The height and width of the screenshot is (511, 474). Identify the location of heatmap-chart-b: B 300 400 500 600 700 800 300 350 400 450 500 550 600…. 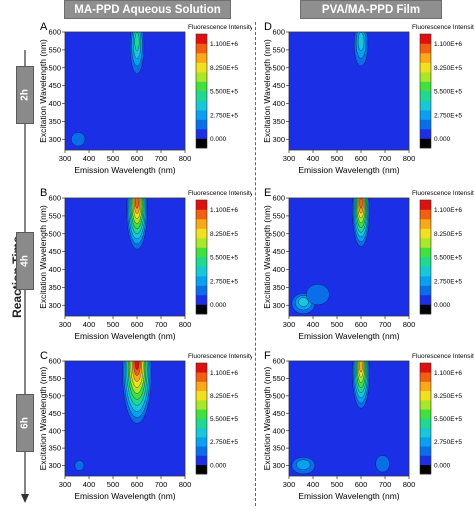
(154, 264).